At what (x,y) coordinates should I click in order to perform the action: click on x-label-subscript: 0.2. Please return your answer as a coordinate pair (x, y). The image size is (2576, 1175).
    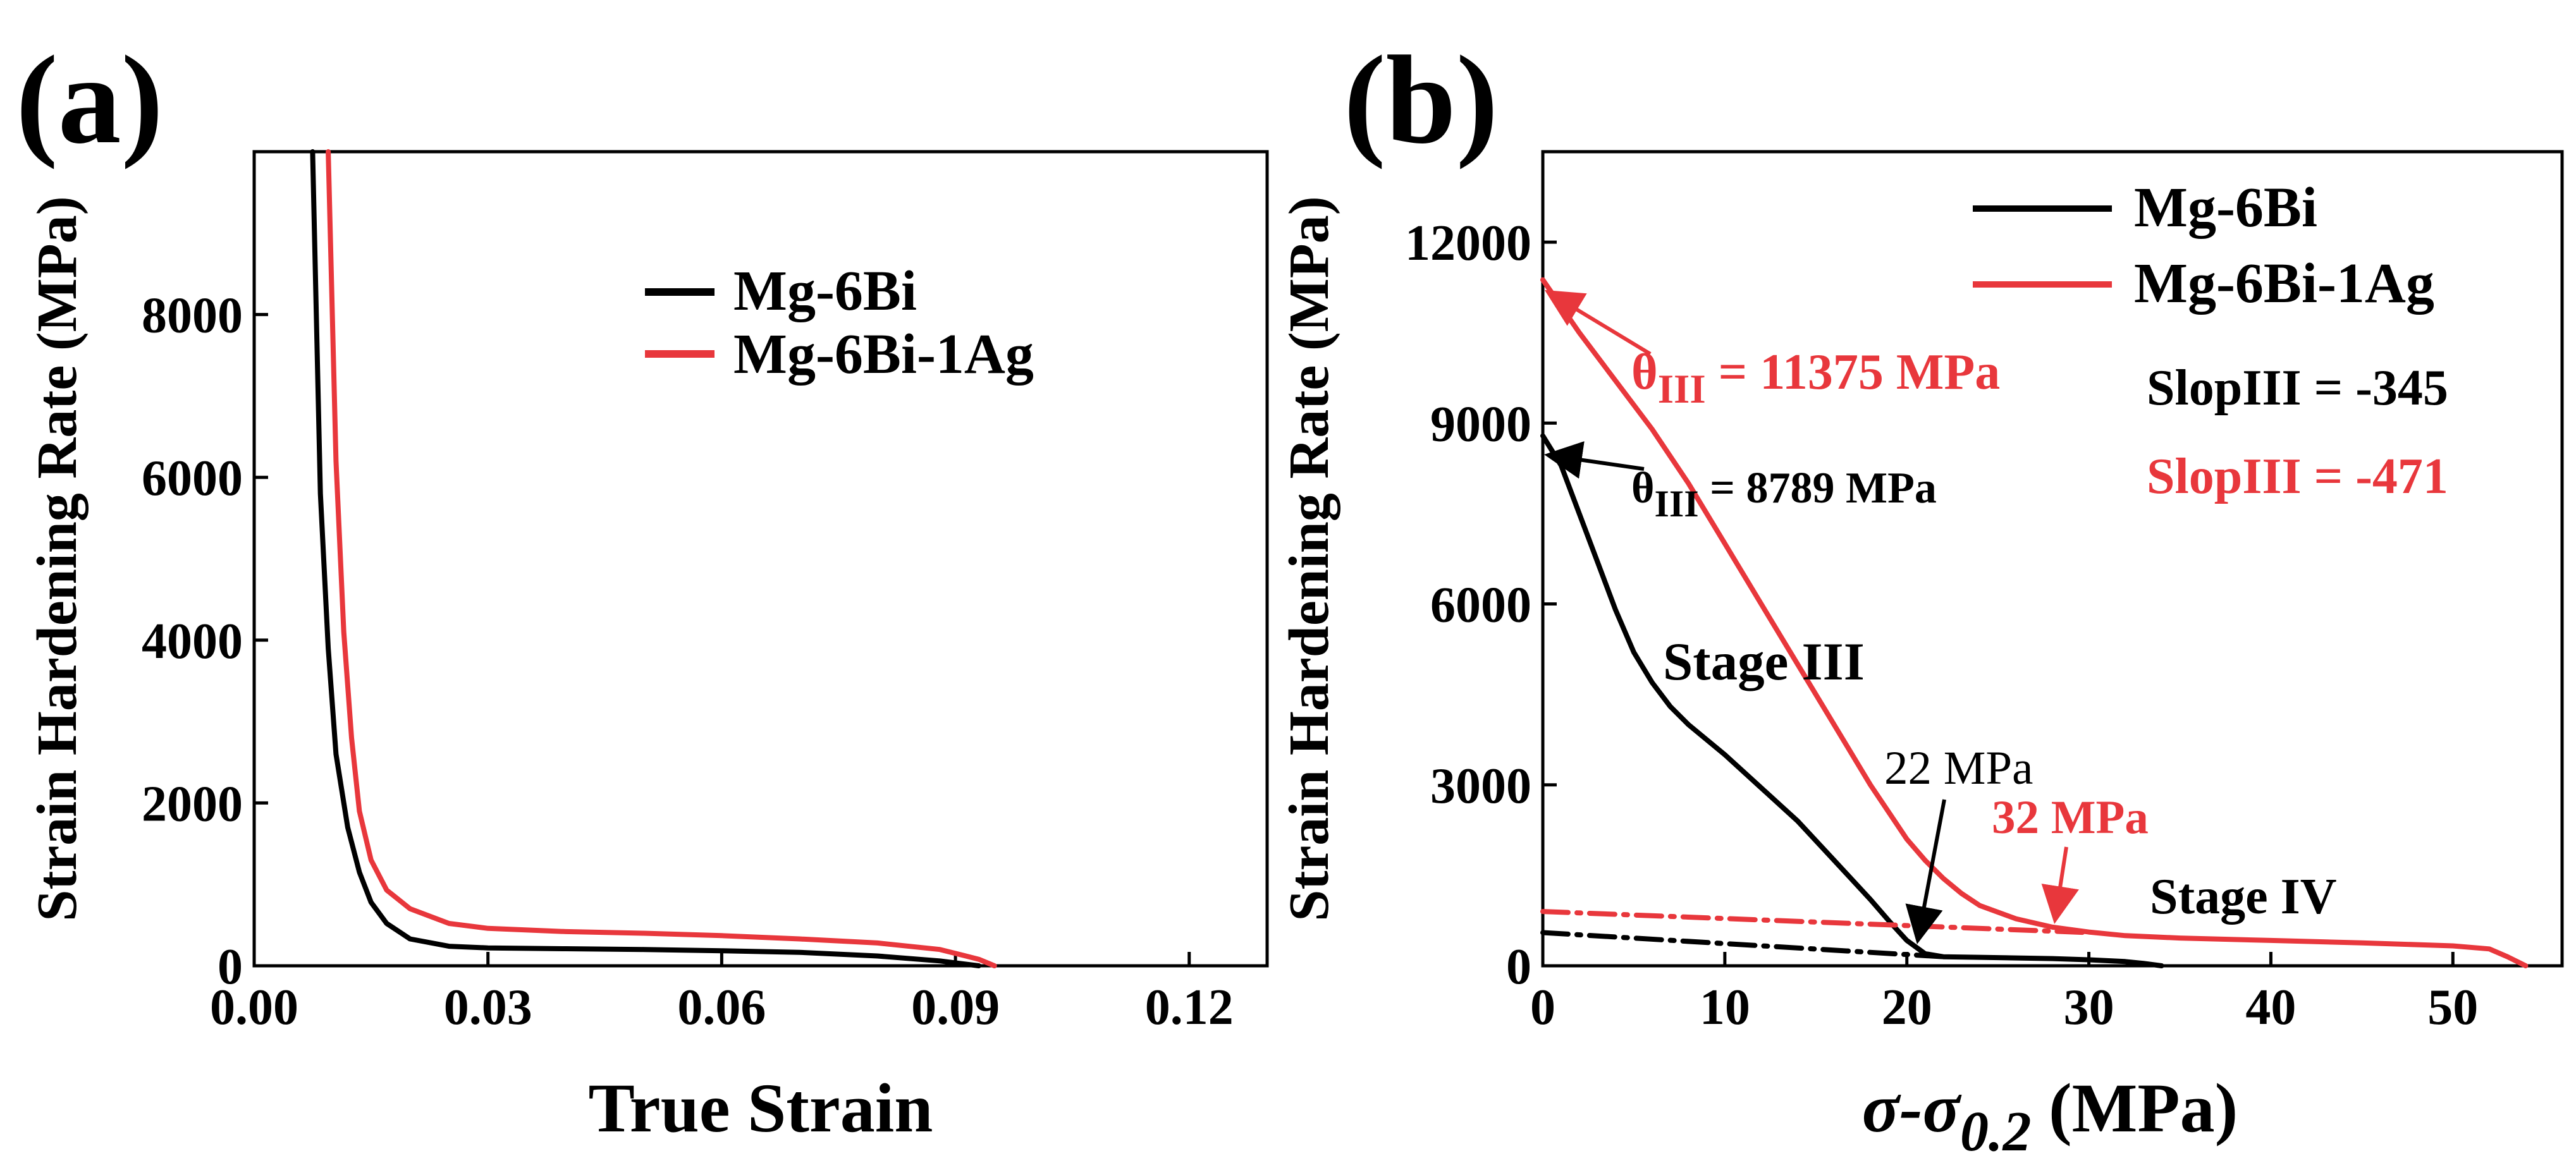
    Looking at the image, I should click on (1996, 1131).